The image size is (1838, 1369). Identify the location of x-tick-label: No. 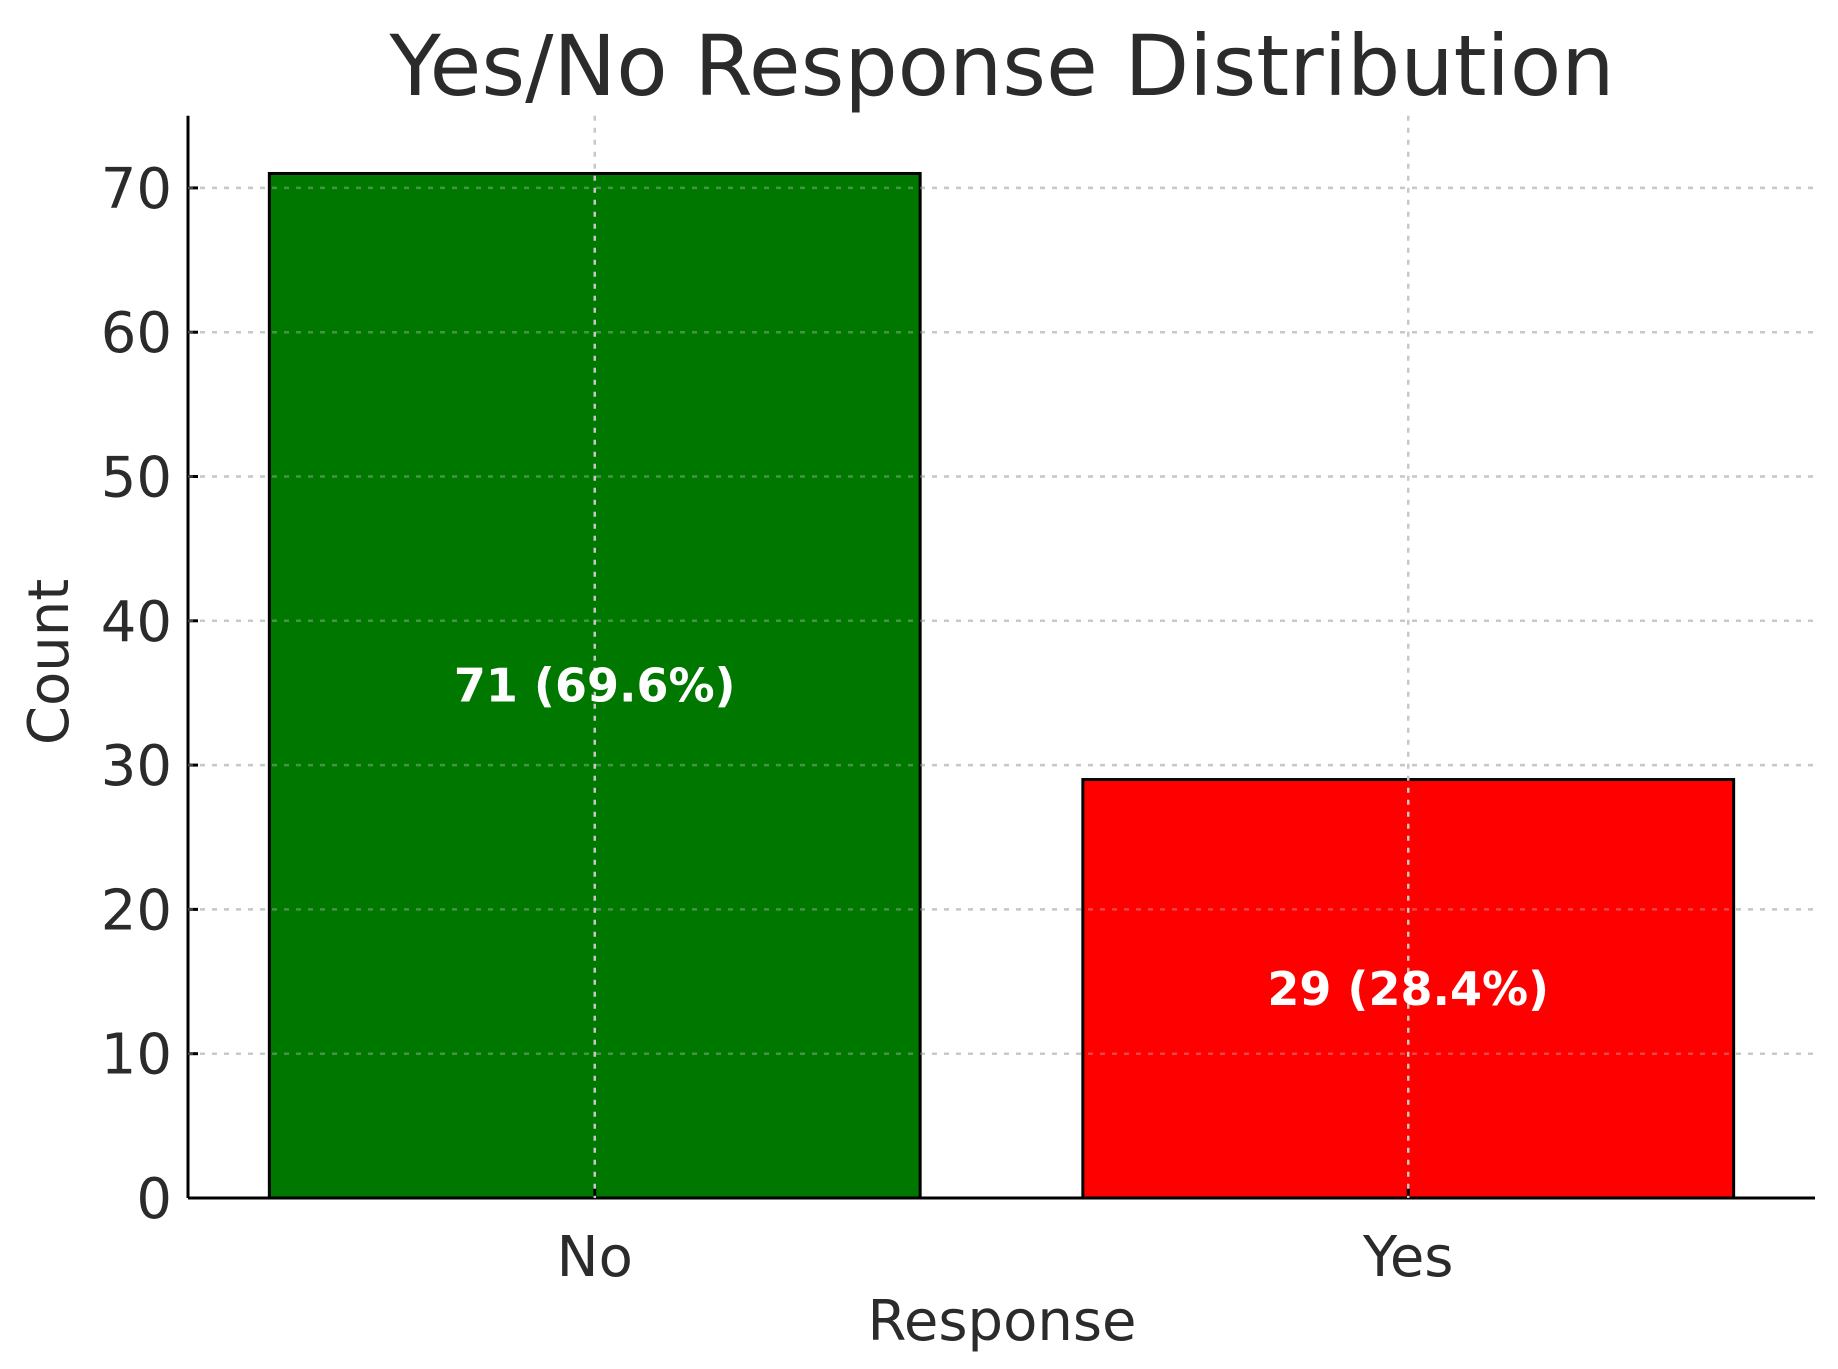
(595, 1257).